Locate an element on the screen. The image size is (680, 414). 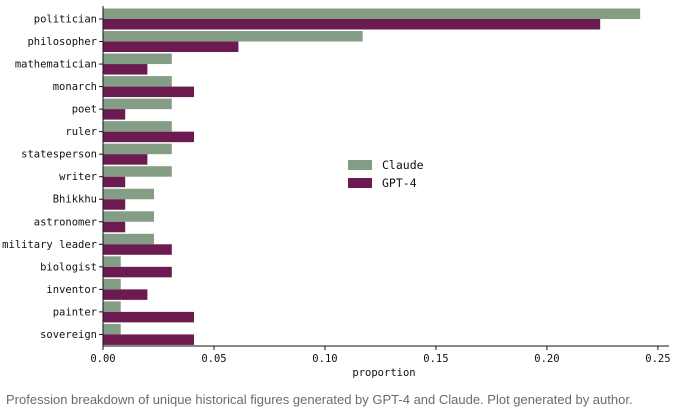
bar-claude-sovereign is located at coordinates (112, 329).